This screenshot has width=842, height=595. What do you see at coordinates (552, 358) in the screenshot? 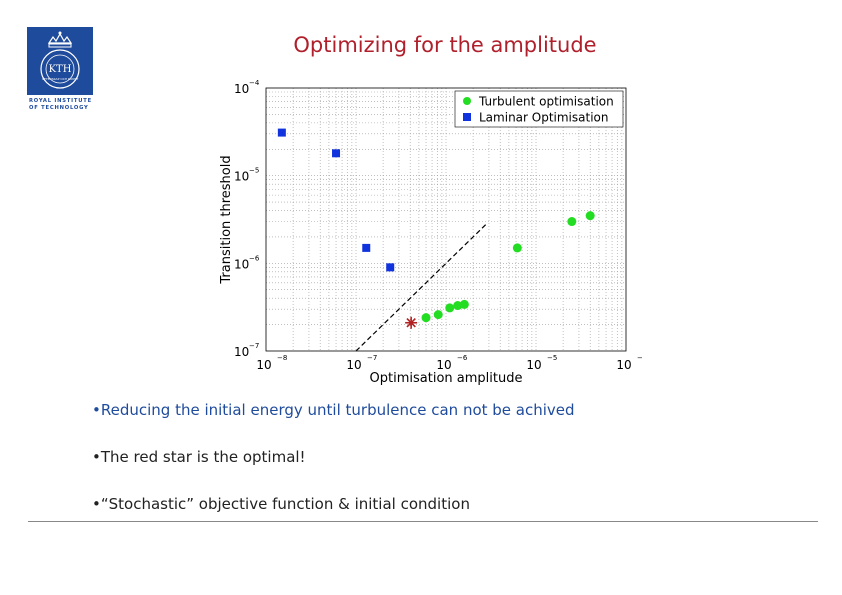
I see `x-tick-exponent: −5` at bounding box center [552, 358].